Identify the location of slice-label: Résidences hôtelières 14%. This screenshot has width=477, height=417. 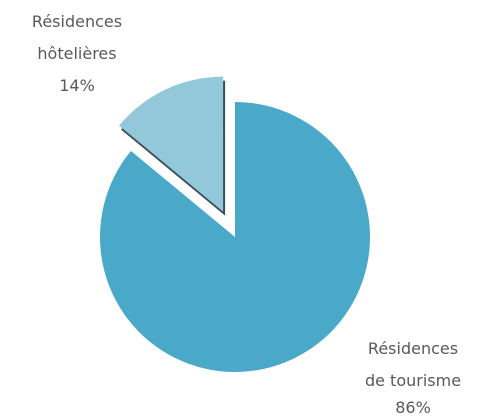
(77, 54).